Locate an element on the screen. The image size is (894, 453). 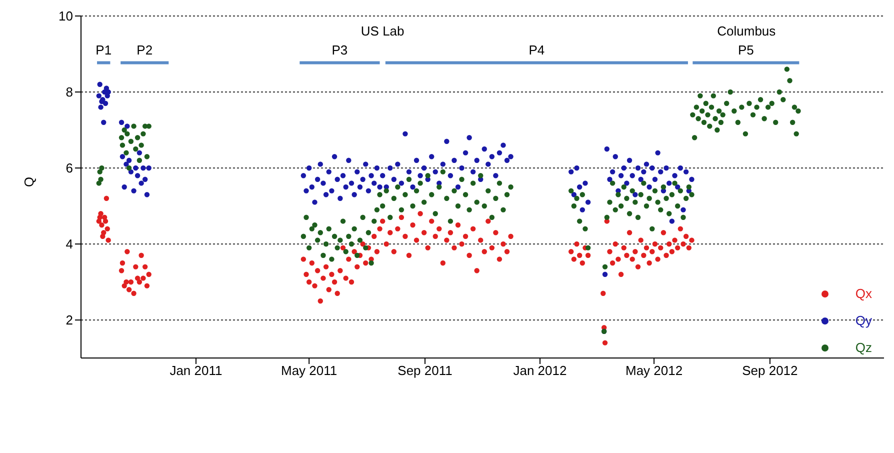
y-tick-label: 2 is located at coordinates (69, 320).